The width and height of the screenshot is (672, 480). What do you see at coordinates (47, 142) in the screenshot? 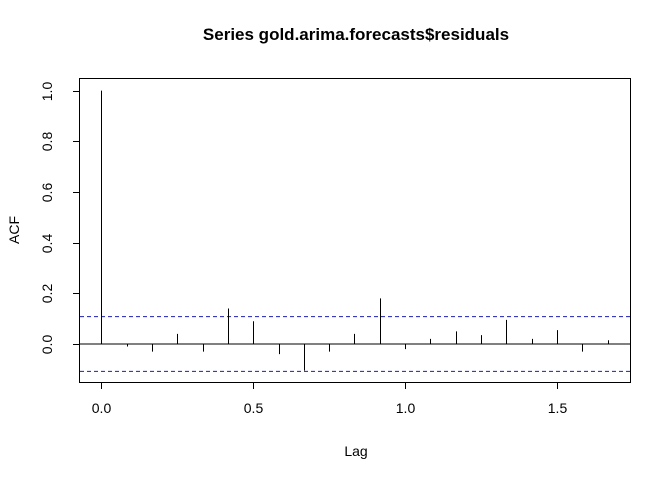
I see `y-tick-label: 0.8` at bounding box center [47, 142].